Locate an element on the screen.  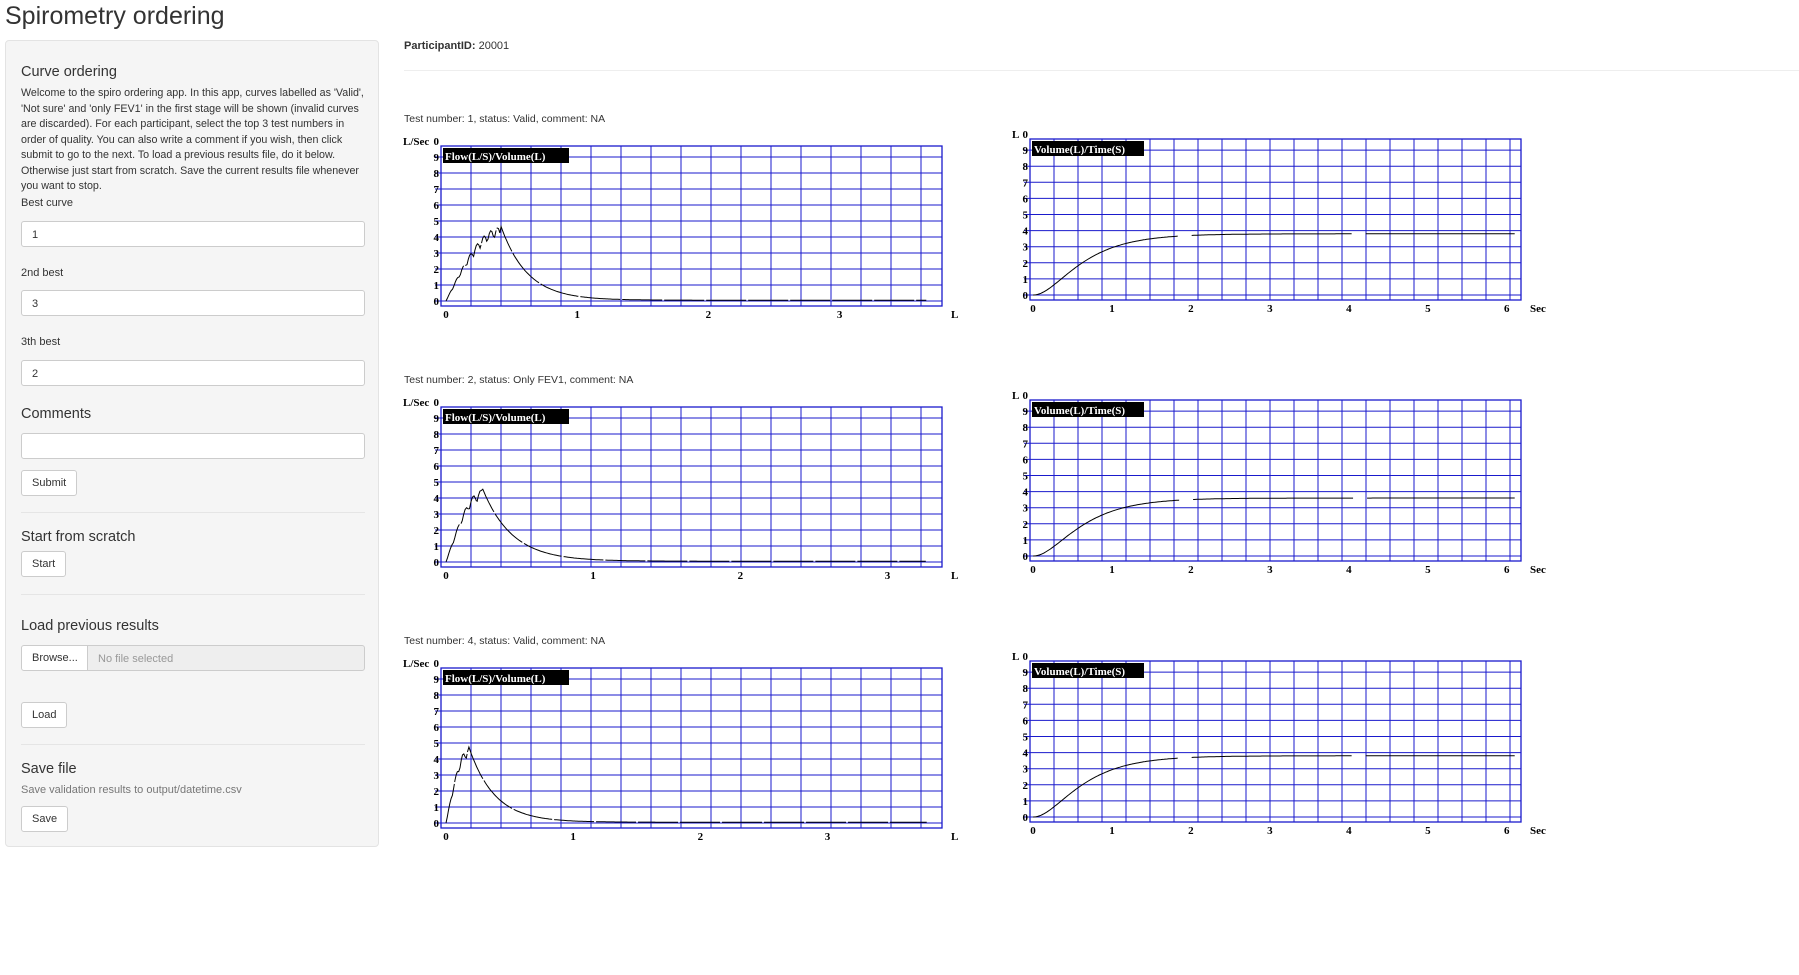
field-label: 2nd best is located at coordinates (42, 273).